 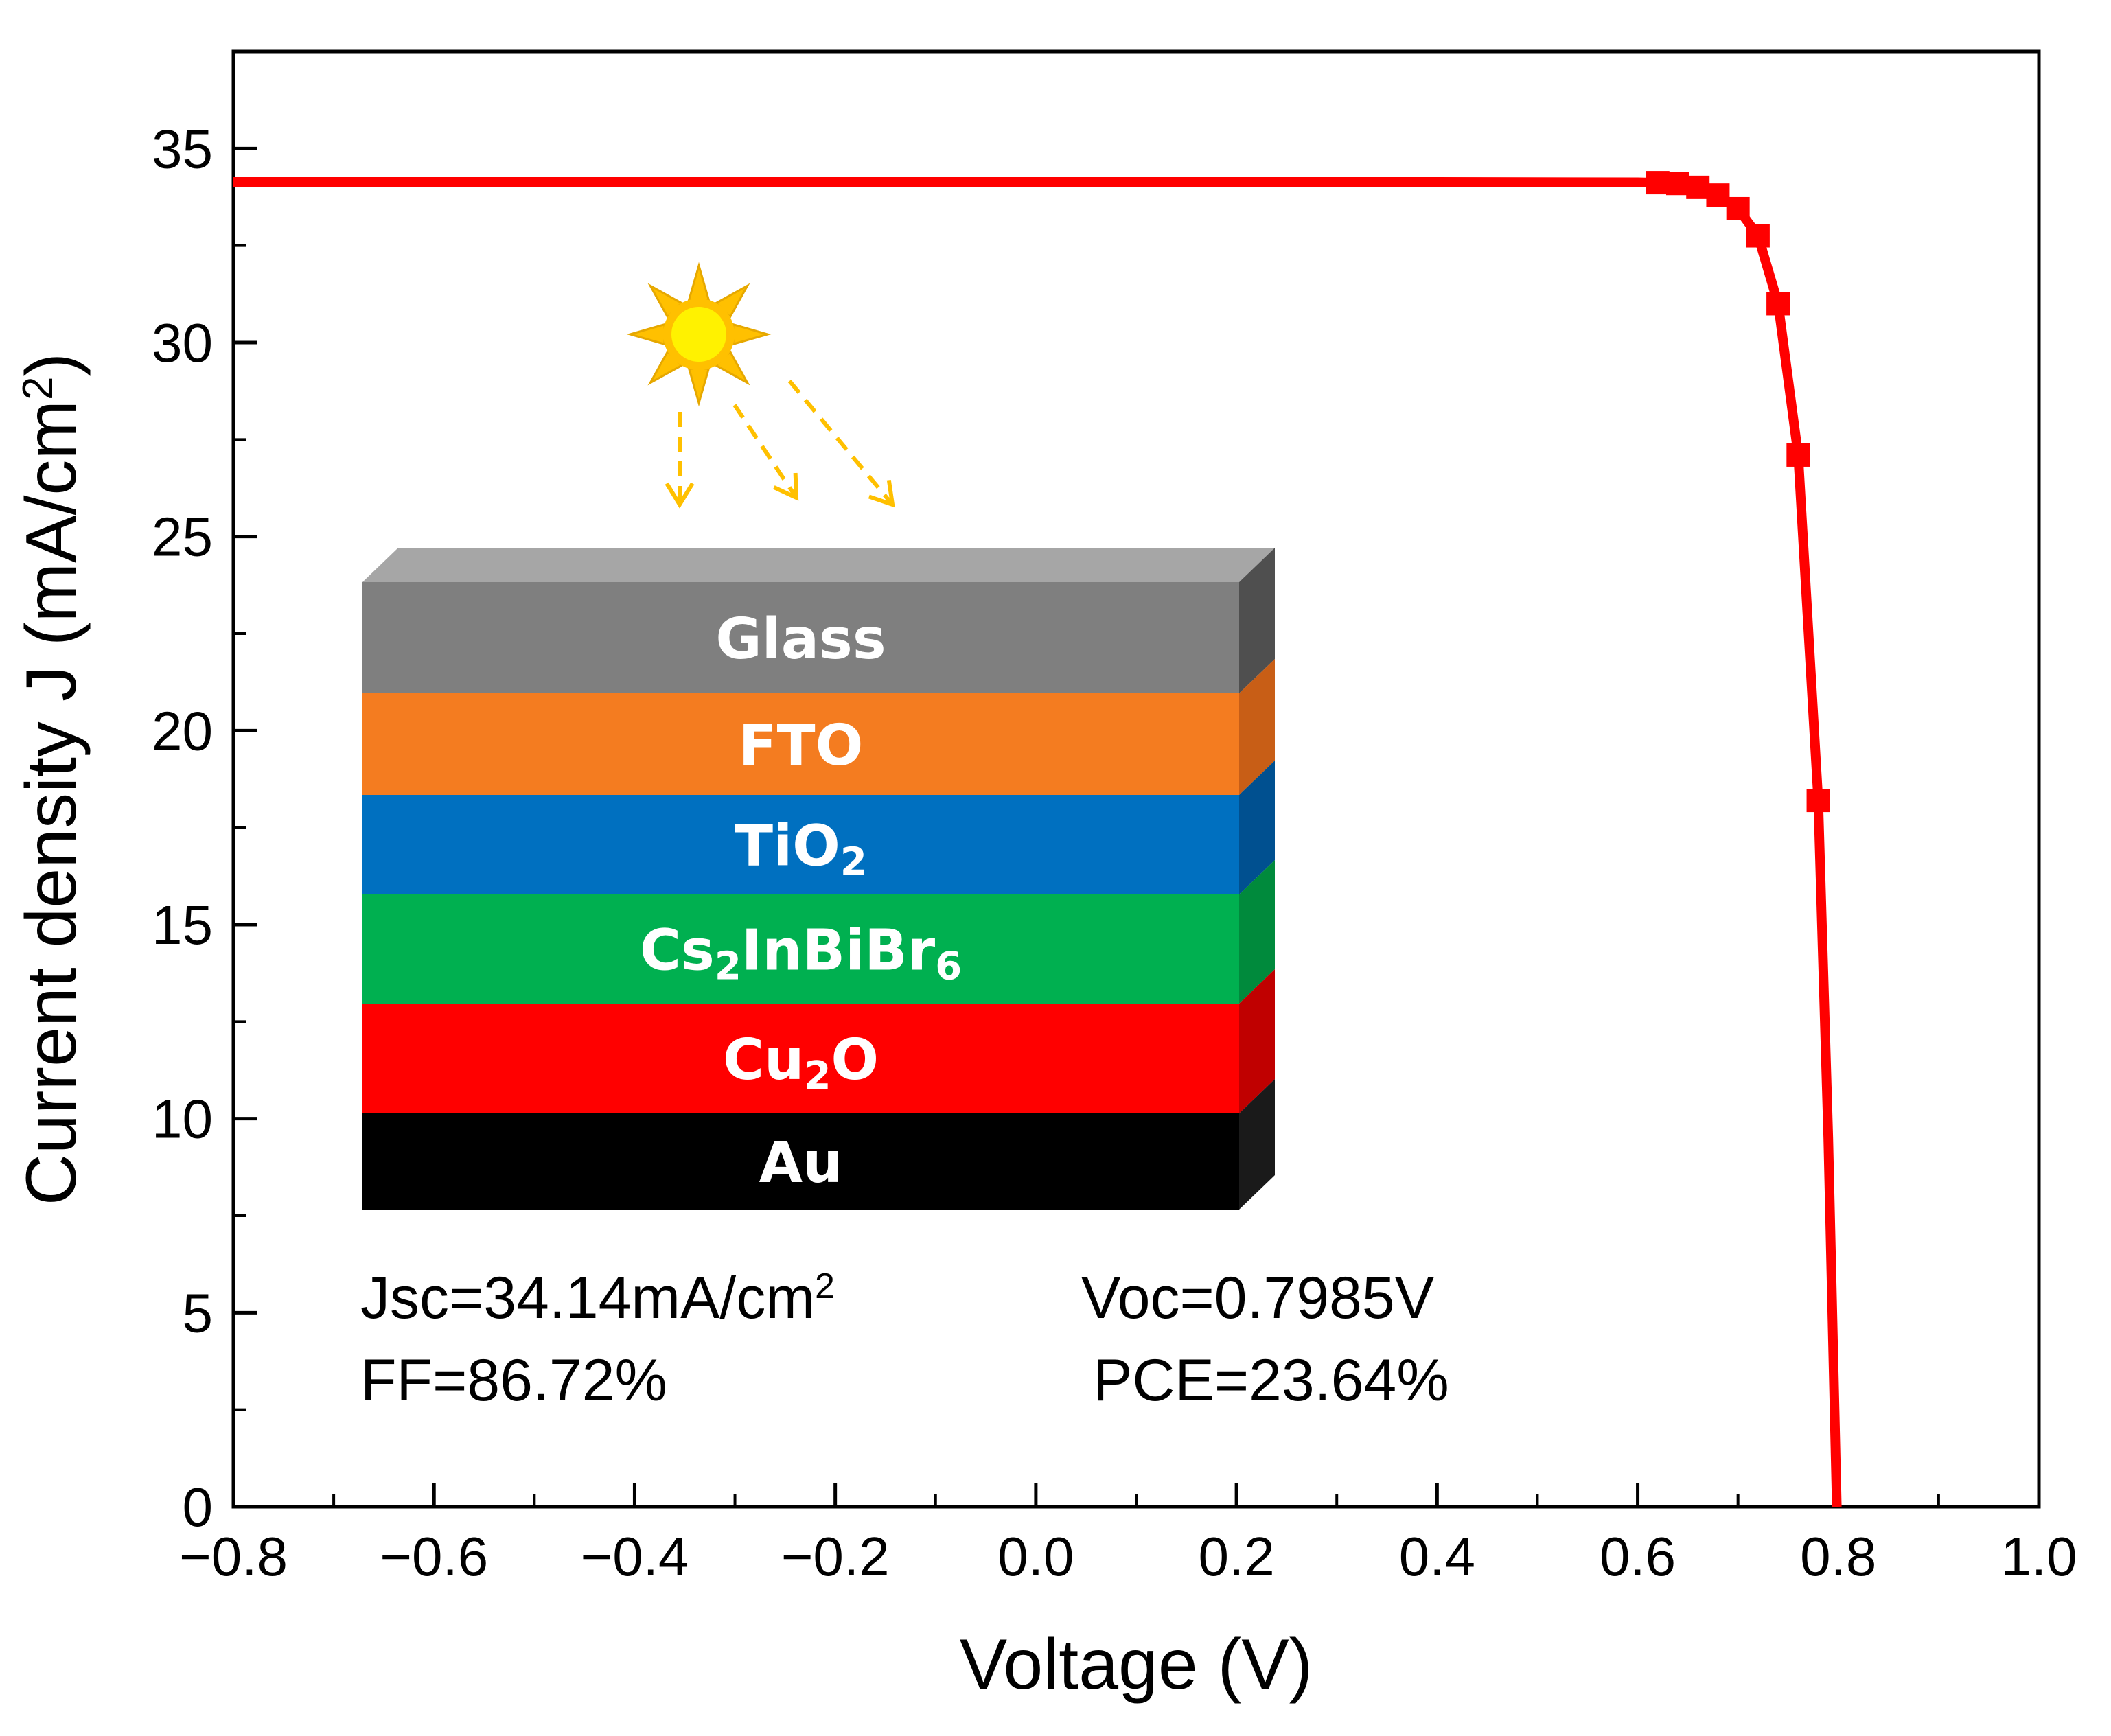 I want to click on light-rays, so click(x=780, y=444).